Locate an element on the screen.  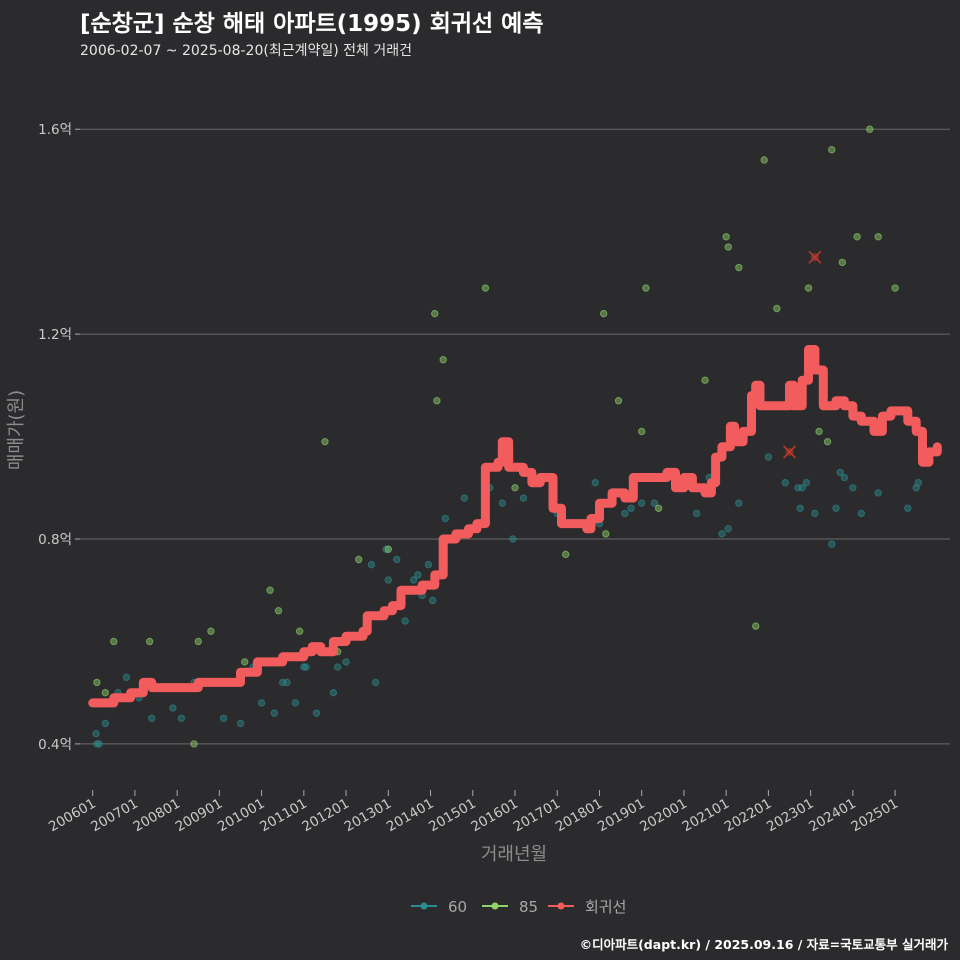
x-tick-label: 200901 is located at coordinates (199, 816).